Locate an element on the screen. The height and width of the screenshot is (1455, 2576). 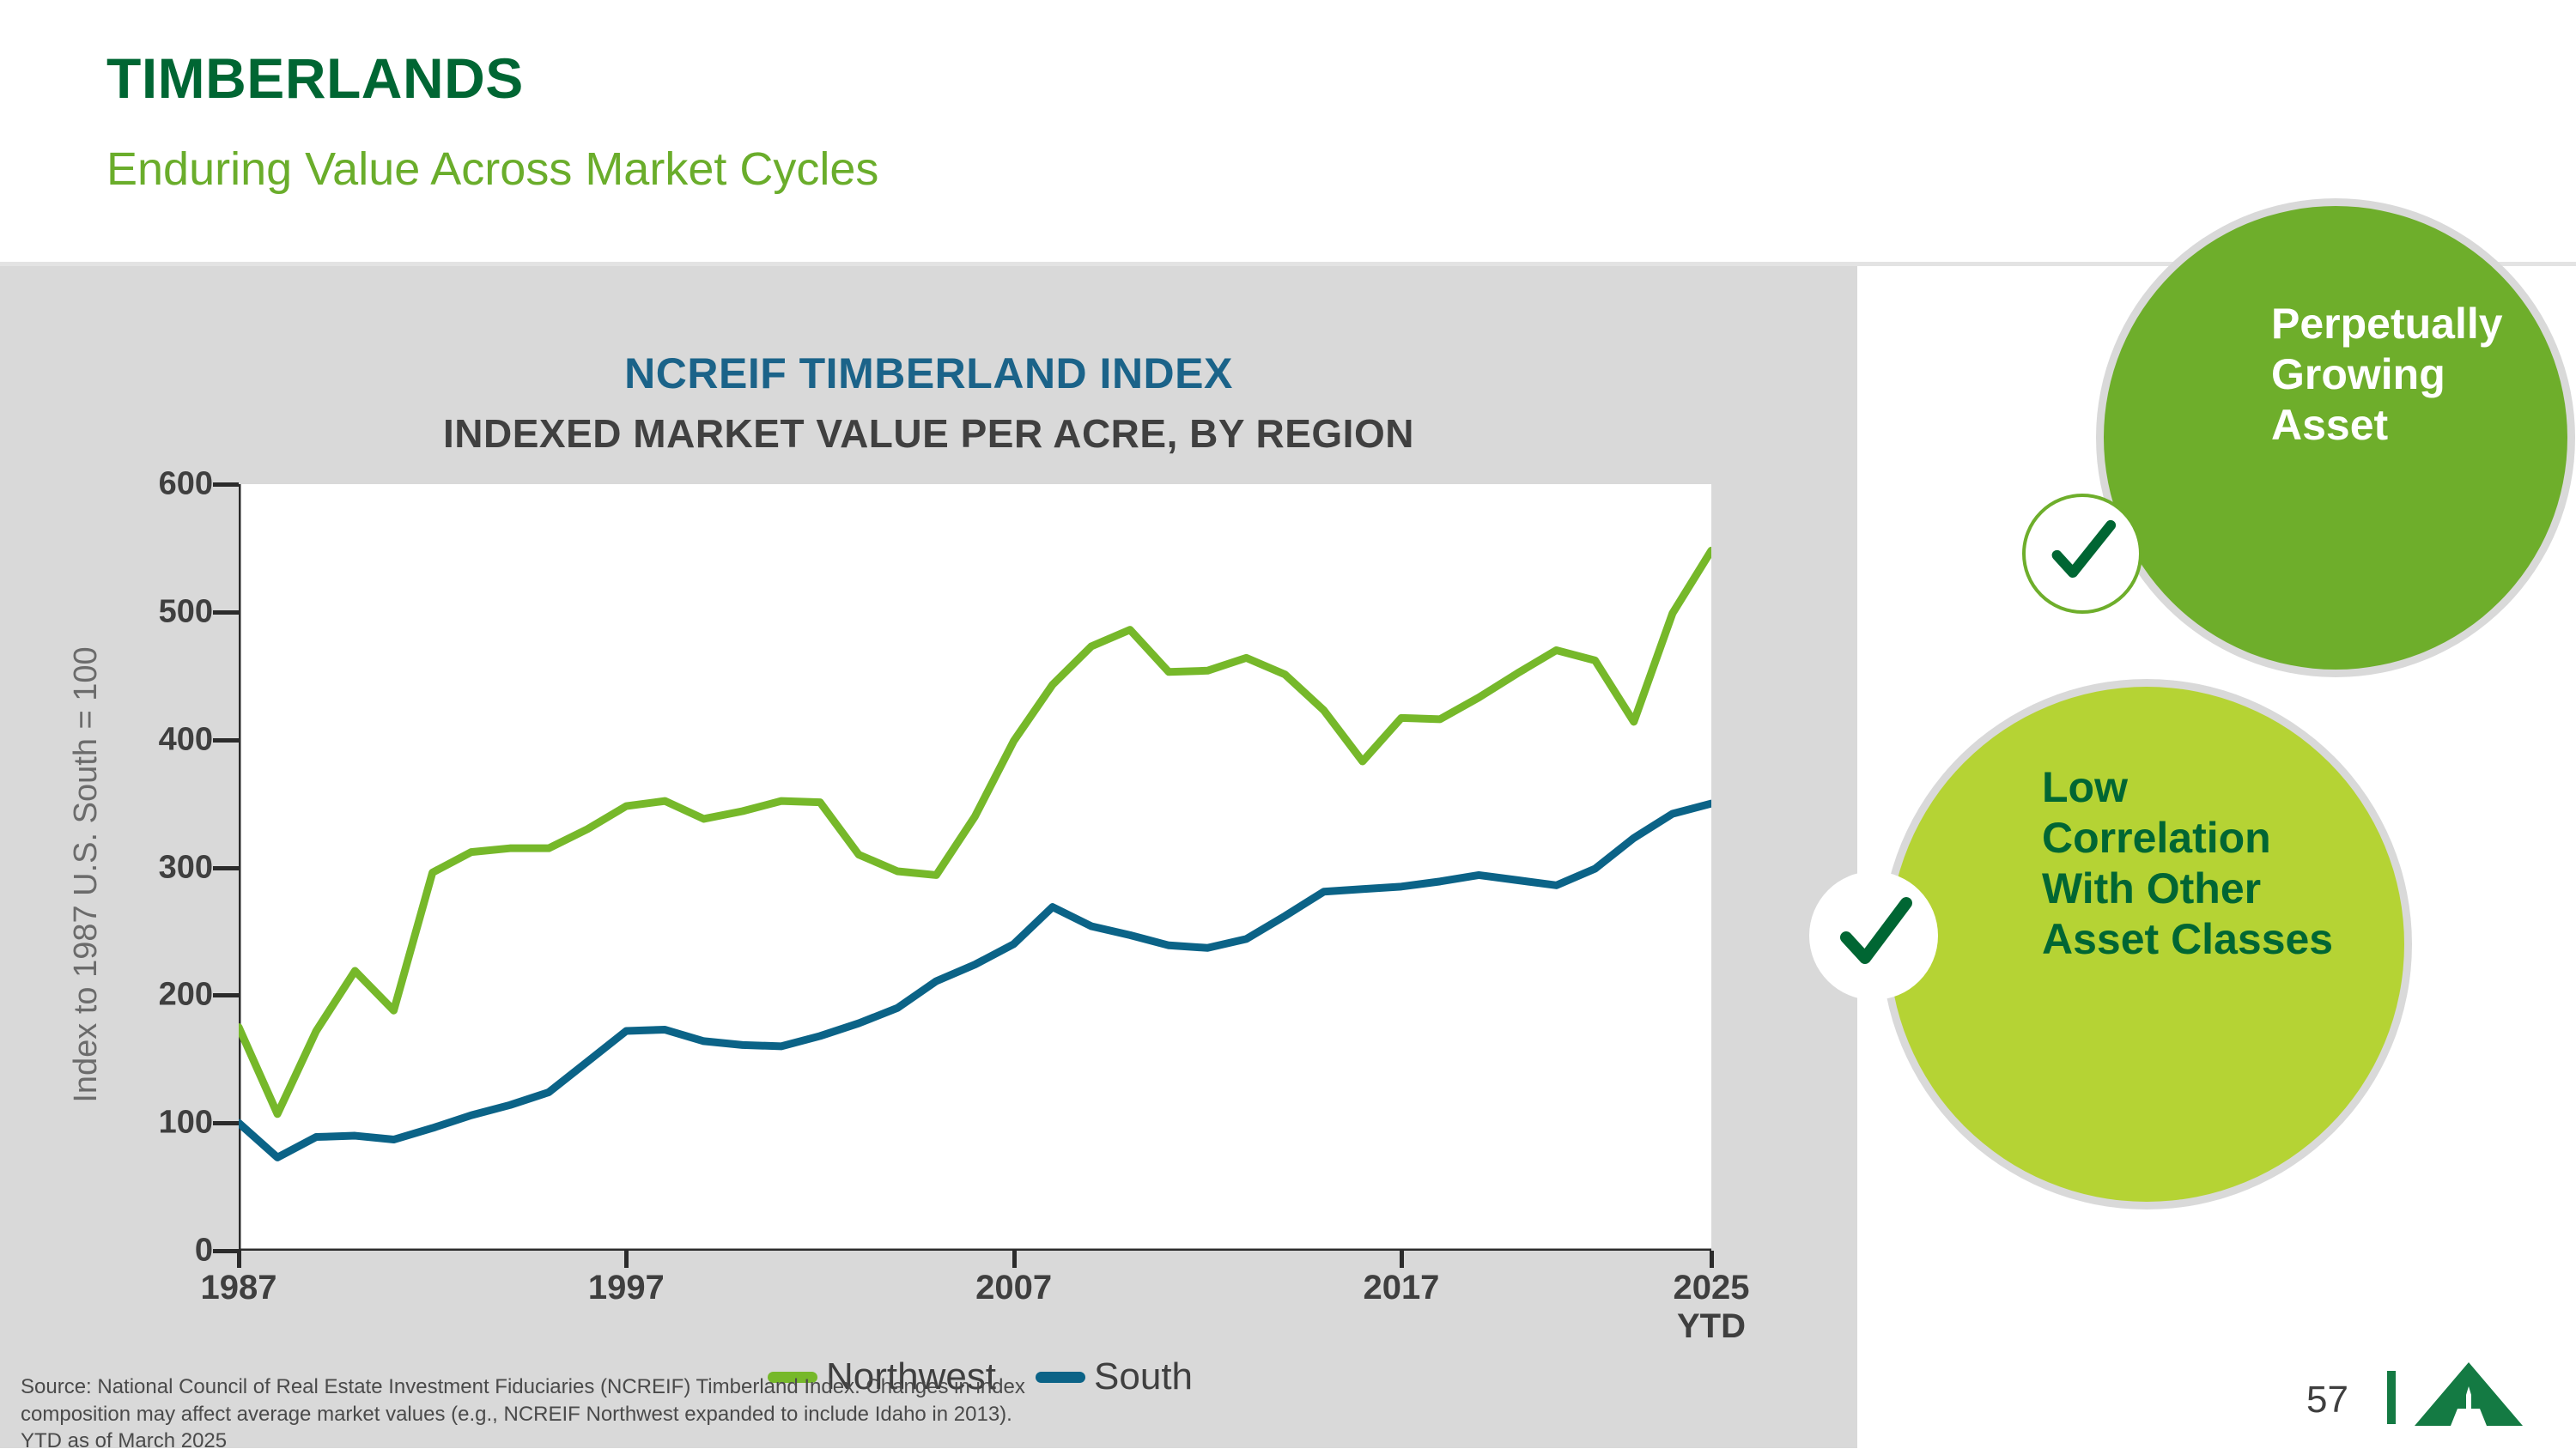
callout-perpetually-growing-asset: Perpetually Growing Asset is located at coordinates (2335, 438).